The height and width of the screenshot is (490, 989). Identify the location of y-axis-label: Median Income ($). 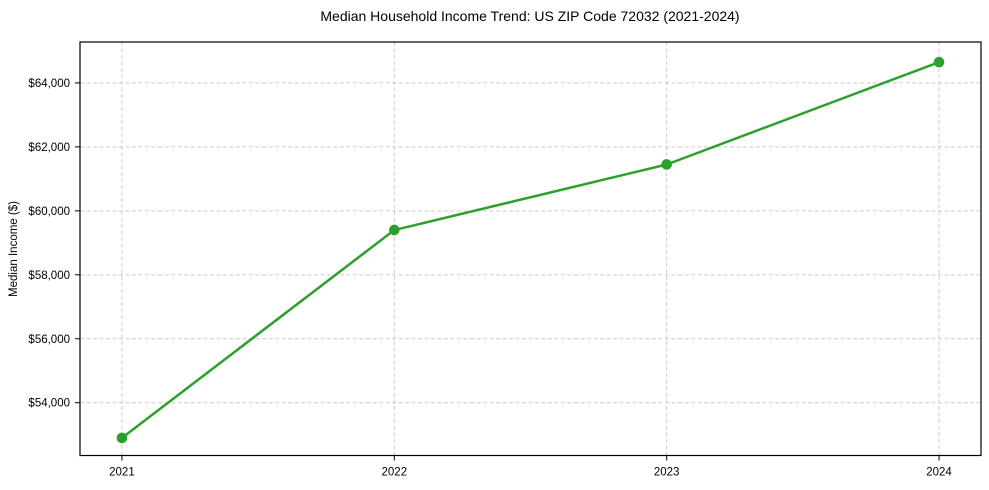
(14, 249).